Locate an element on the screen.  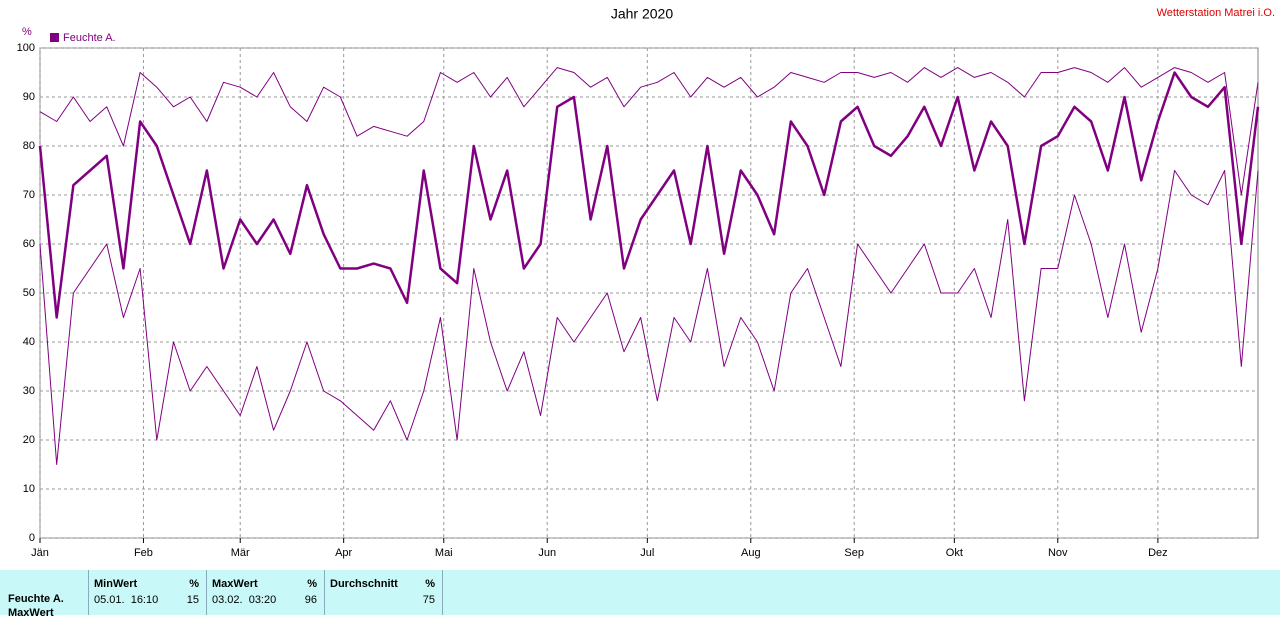
column-value: 15 is located at coordinates (192, 600).